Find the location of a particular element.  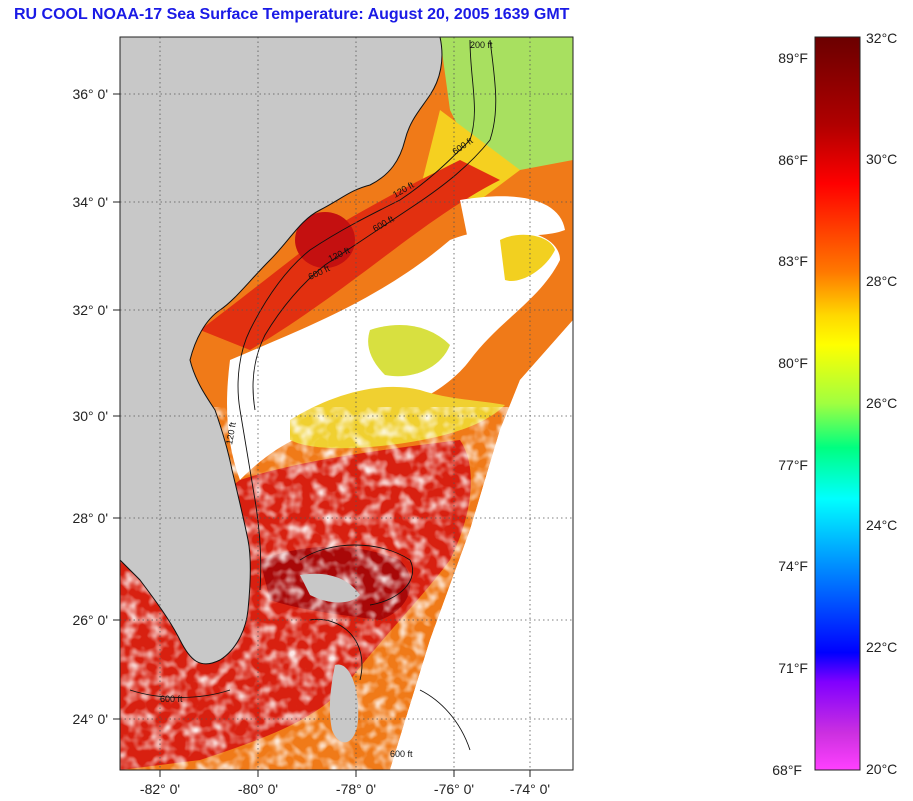

colorbar-f-68: 68°F is located at coordinates (787, 770).